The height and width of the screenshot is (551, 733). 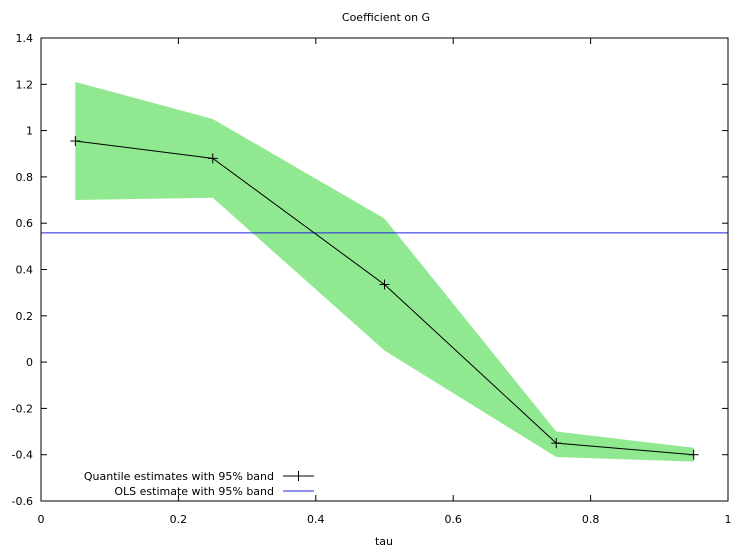 What do you see at coordinates (25, 223) in the screenshot?
I see `y-tick-label: 0.6` at bounding box center [25, 223].